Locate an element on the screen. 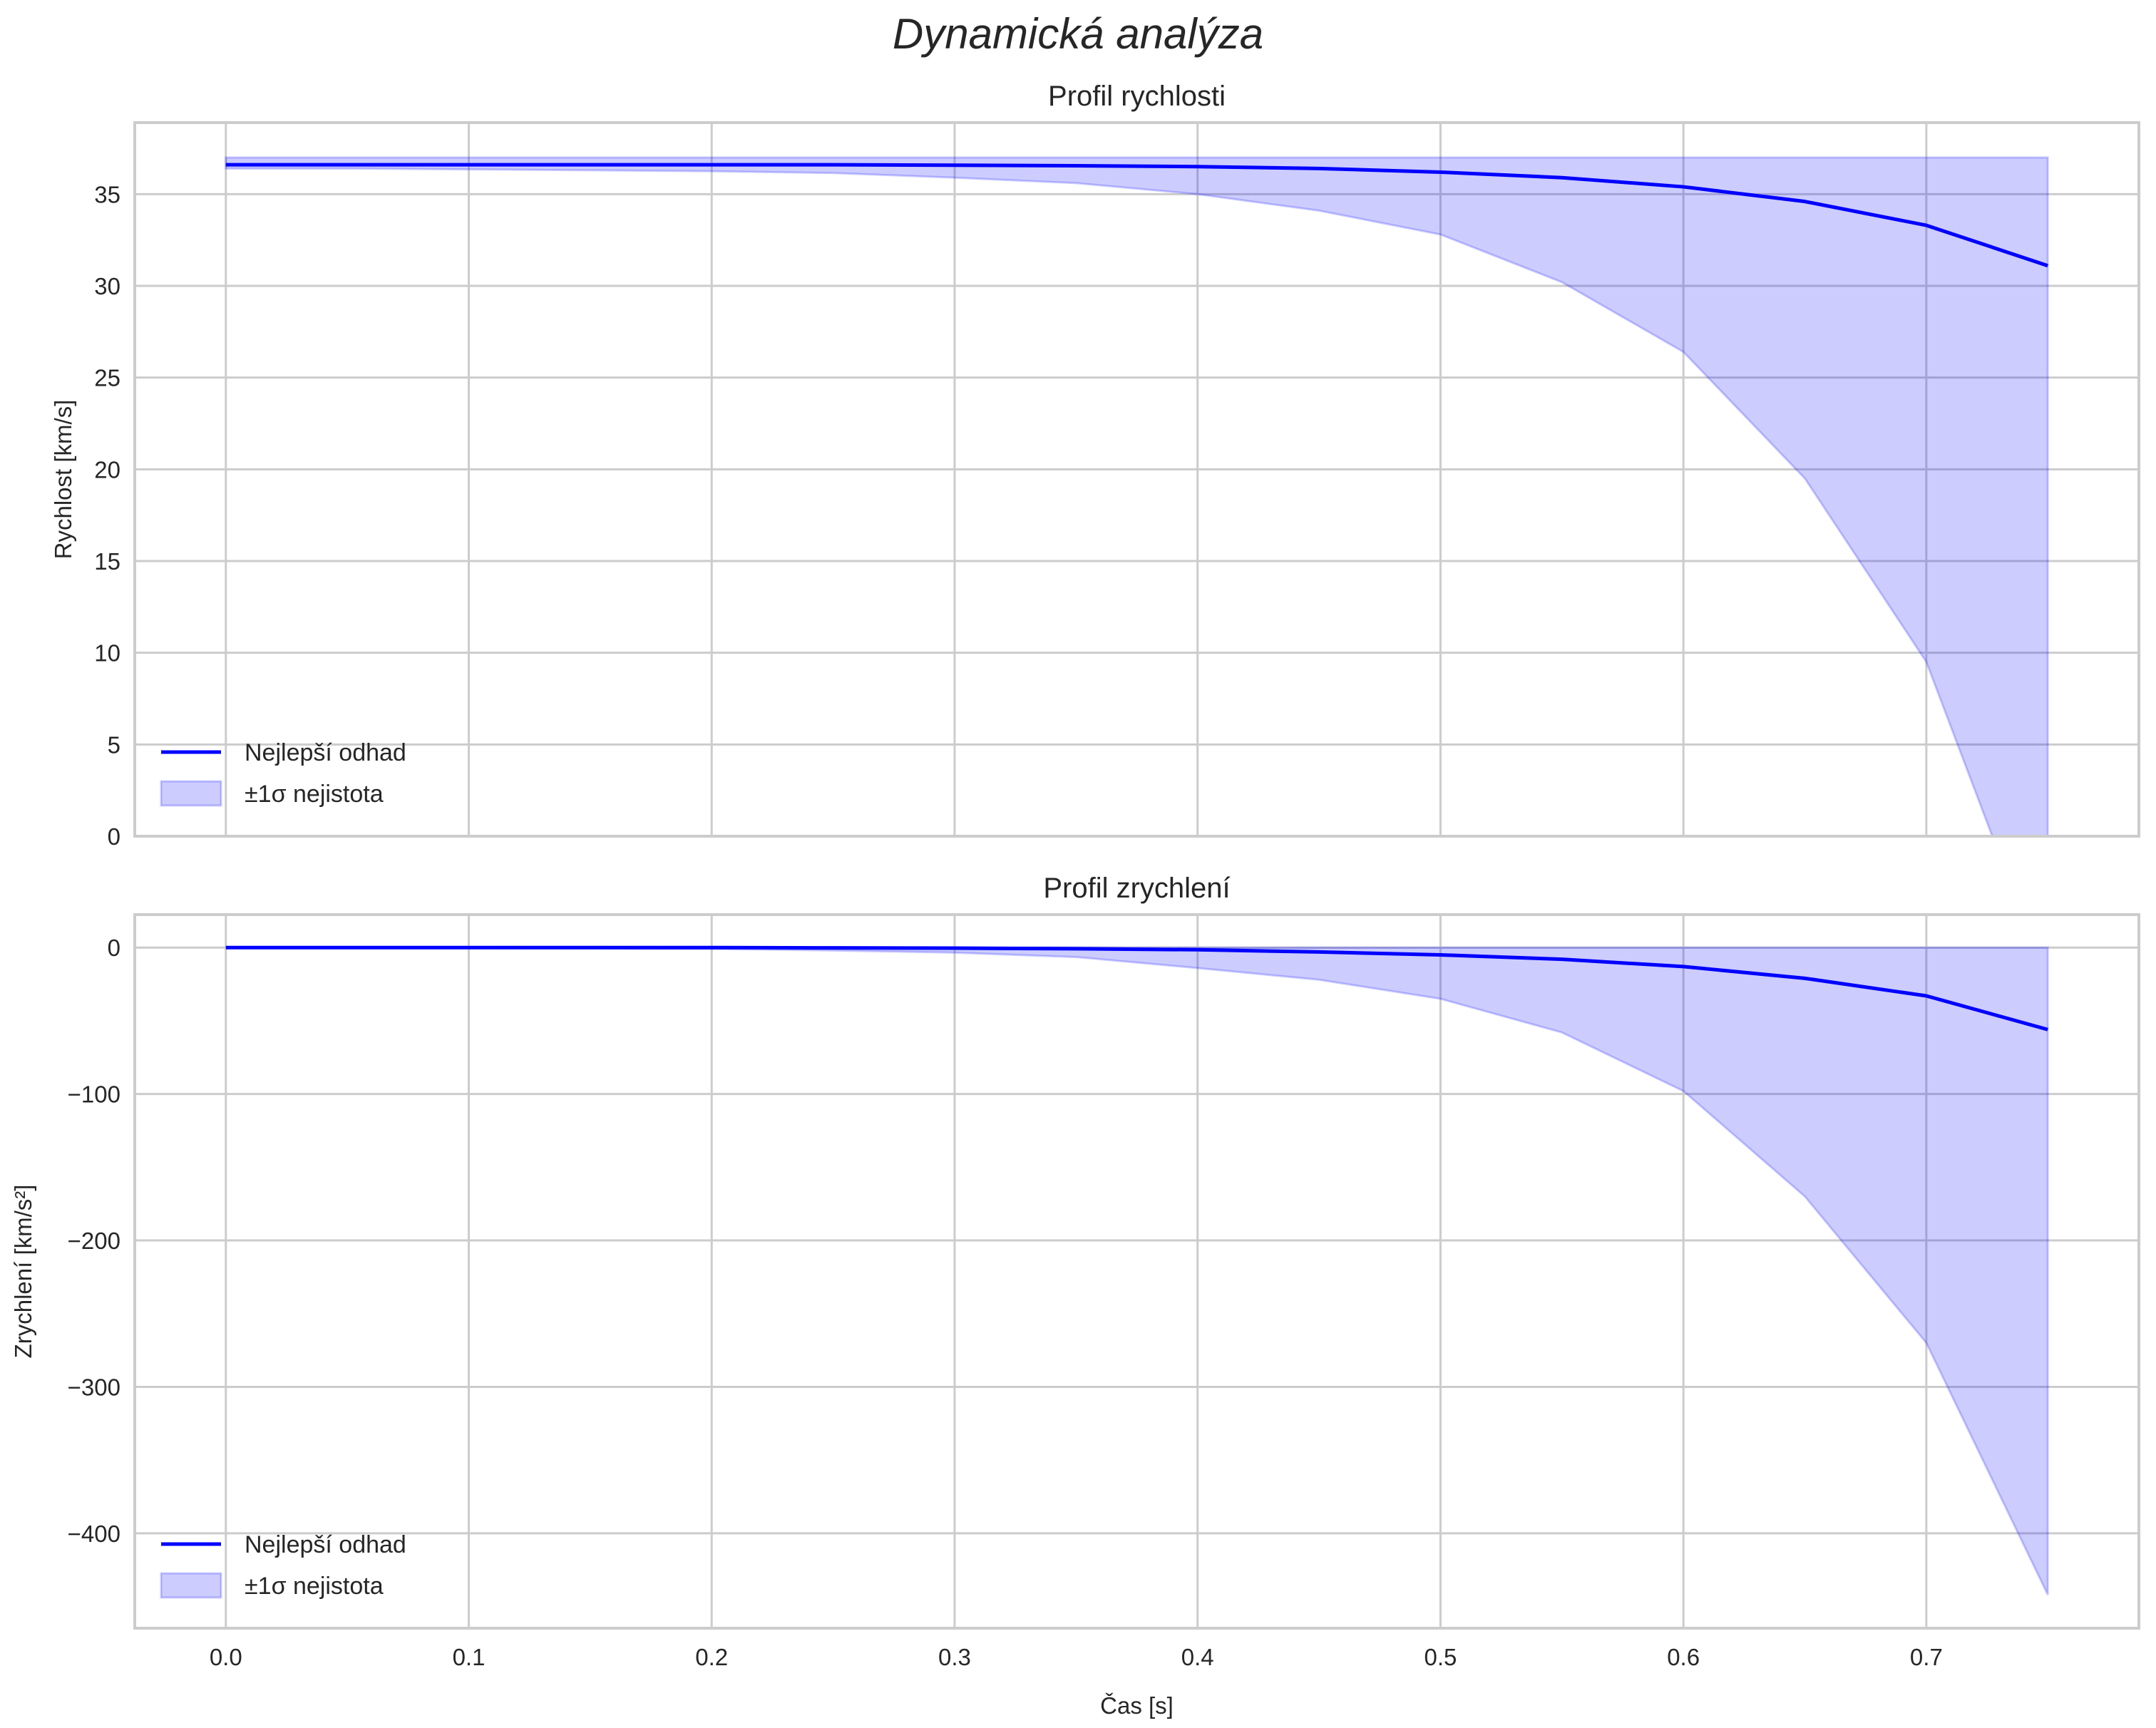 This screenshot has width=2156, height=1728. axes-title: Profil rychlosti is located at coordinates (1137, 96).